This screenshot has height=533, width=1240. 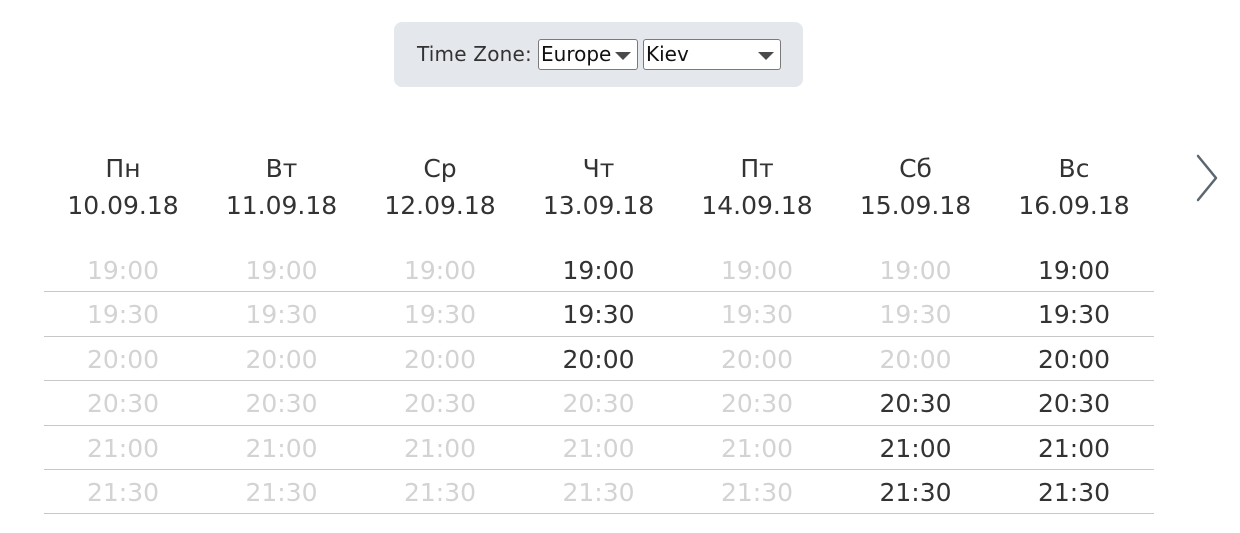 I want to click on time-row: 21:30 21:30 21:30 21:30 21:30 21:30 21:30, so click(x=599, y=492).